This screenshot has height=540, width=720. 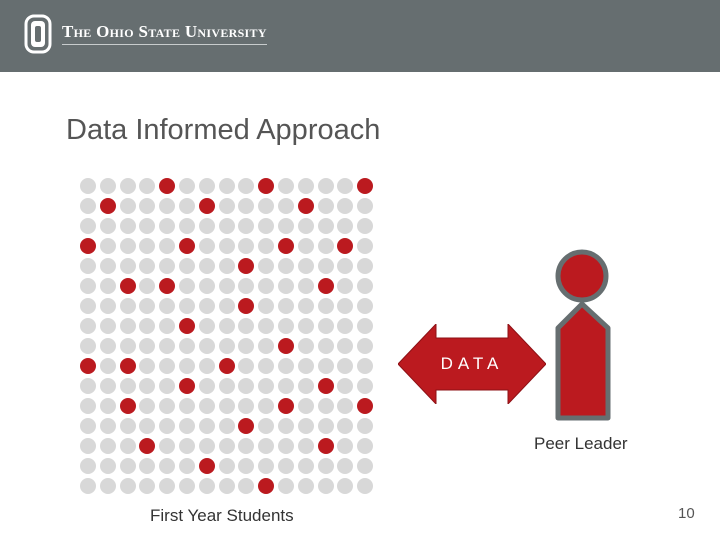 What do you see at coordinates (222, 515) in the screenshot?
I see `first-year-students-label: First Year Students` at bounding box center [222, 515].